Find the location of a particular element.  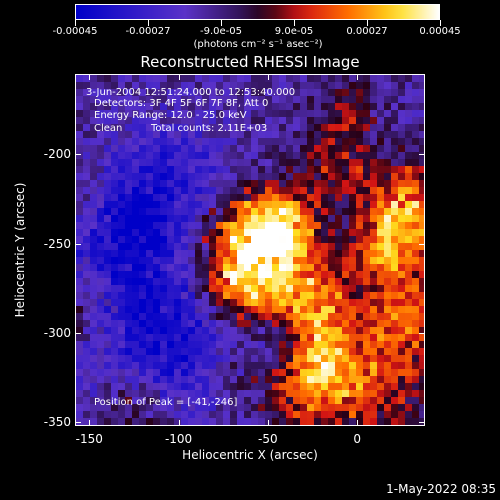

y-tick-label: -300 is located at coordinates (57, 333).